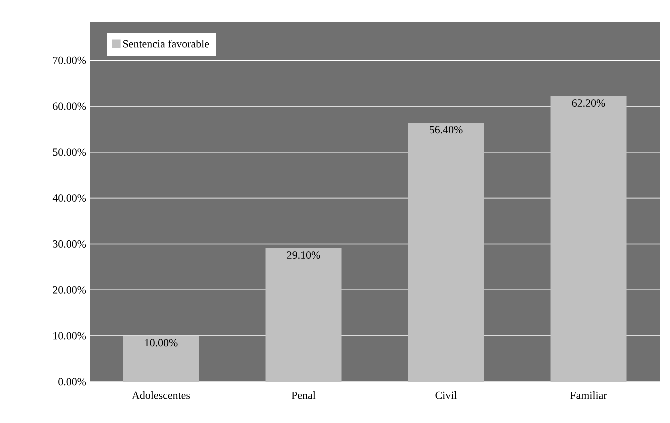 This screenshot has height=423, width=670. I want to click on y-tick-label: 0.00%, so click(72, 382).